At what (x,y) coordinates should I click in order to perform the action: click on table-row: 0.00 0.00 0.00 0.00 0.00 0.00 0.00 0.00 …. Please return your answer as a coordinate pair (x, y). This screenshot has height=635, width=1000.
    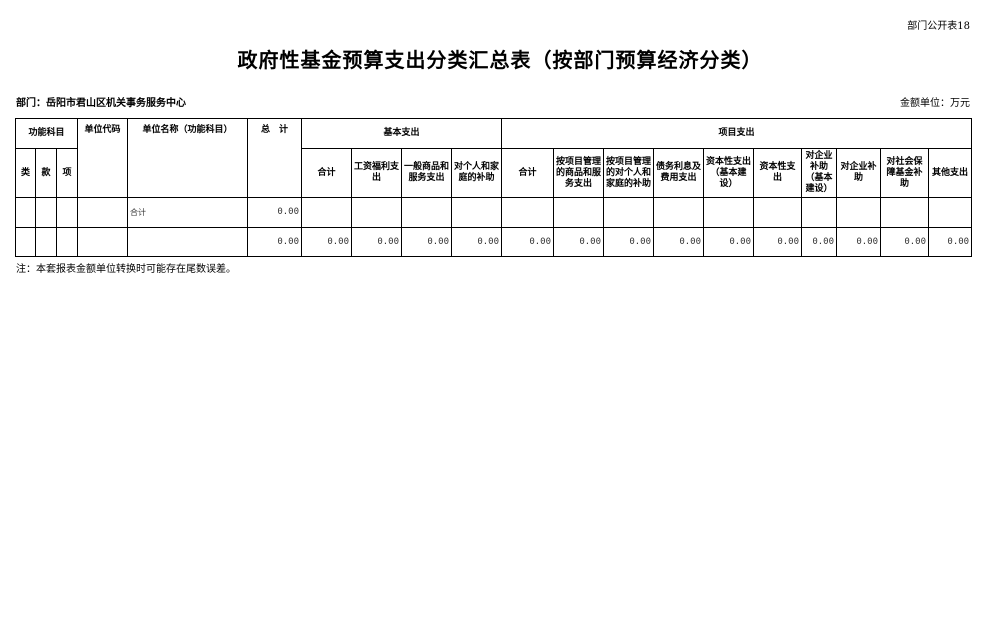
    Looking at the image, I should click on (494, 242).